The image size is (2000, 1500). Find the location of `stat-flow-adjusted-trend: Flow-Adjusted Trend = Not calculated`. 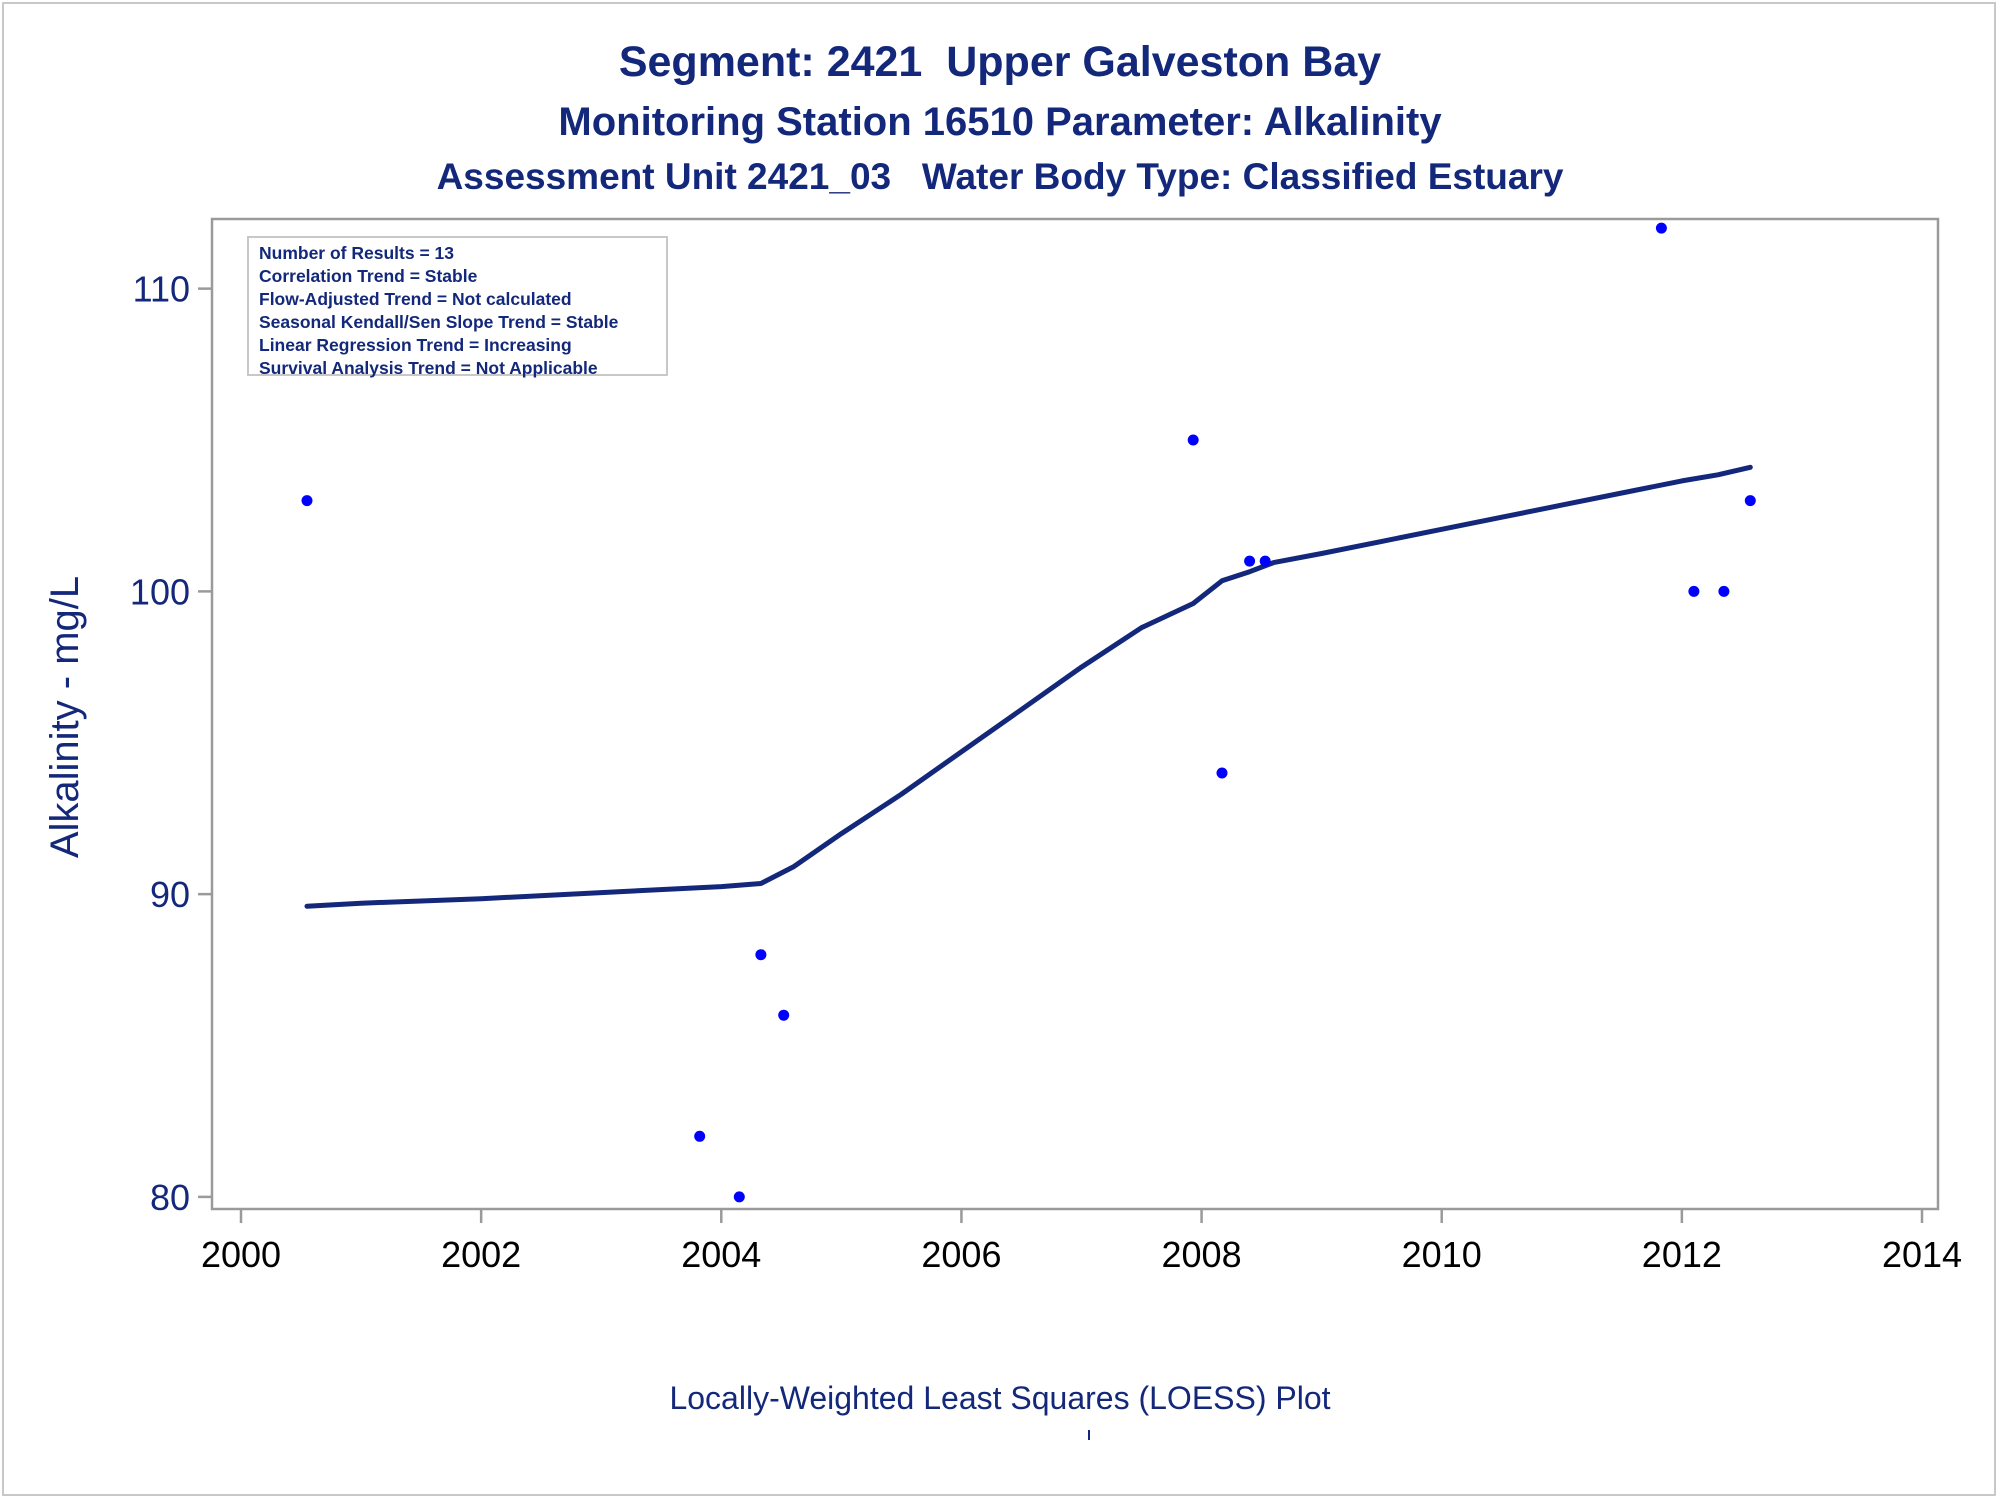

stat-flow-adjusted-trend: Flow-Adjusted Trend = Not calculated is located at coordinates (415, 299).